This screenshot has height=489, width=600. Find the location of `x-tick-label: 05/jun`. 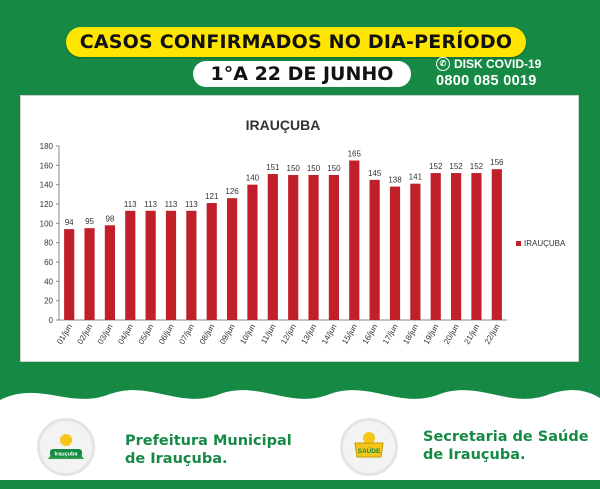

x-tick-label: 05/jun is located at coordinates (146, 334).